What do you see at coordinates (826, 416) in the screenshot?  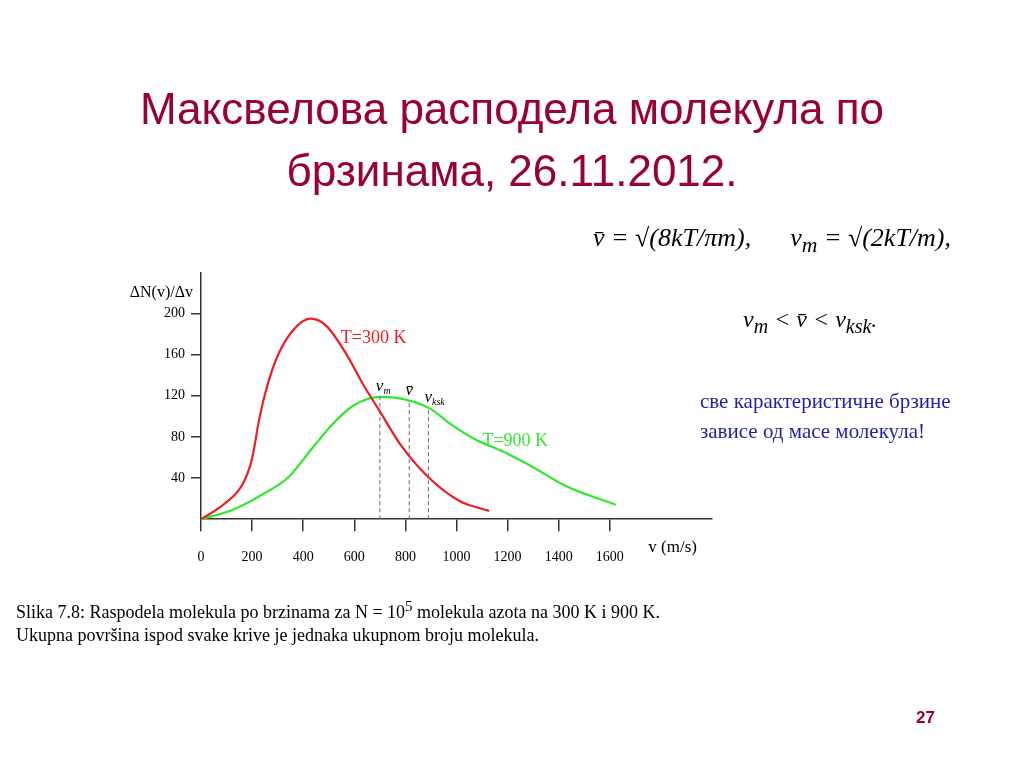 I see `annotation: све карактеристичне брзине зависе од масе молекула!` at bounding box center [826, 416].